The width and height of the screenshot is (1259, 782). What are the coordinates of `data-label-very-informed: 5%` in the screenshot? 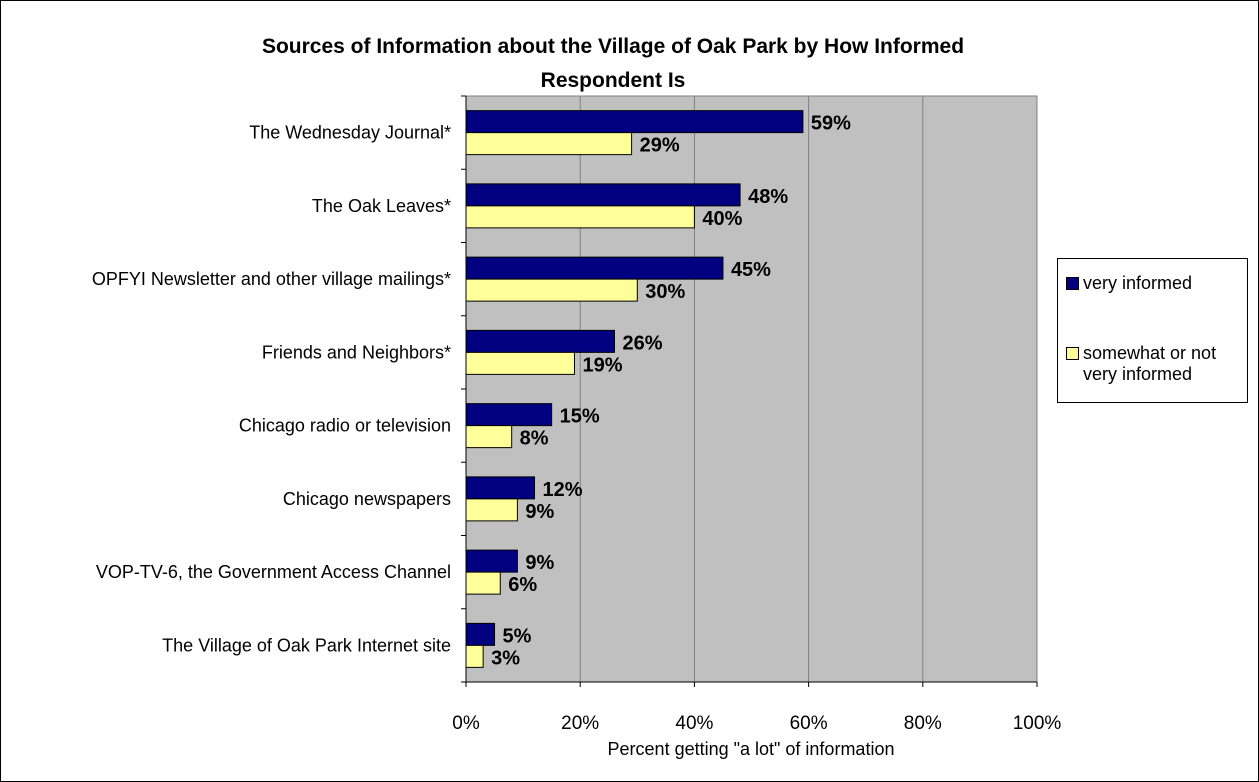 It's located at (517, 636).